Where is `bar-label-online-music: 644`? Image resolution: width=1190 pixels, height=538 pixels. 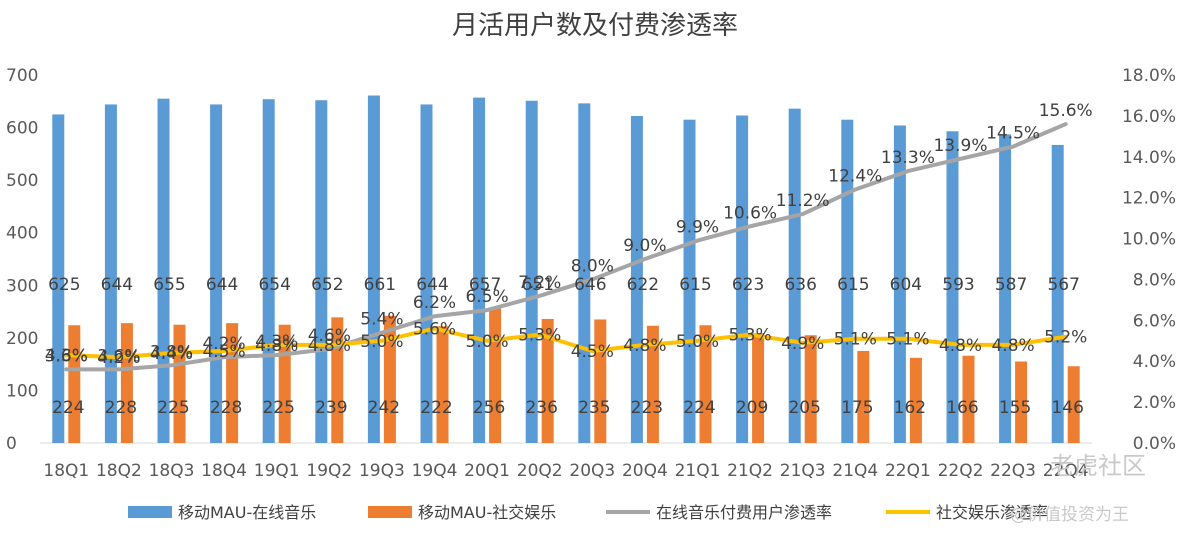
bar-label-online-music: 644 is located at coordinates (432, 285).